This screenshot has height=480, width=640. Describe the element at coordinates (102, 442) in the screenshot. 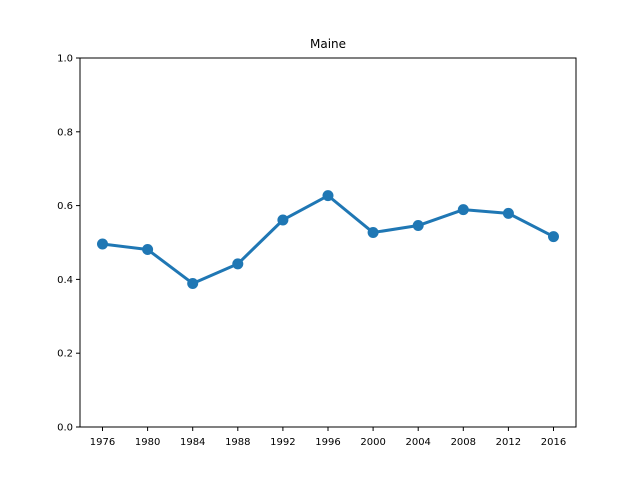

I see `x-tick-label: 1976` at that location.